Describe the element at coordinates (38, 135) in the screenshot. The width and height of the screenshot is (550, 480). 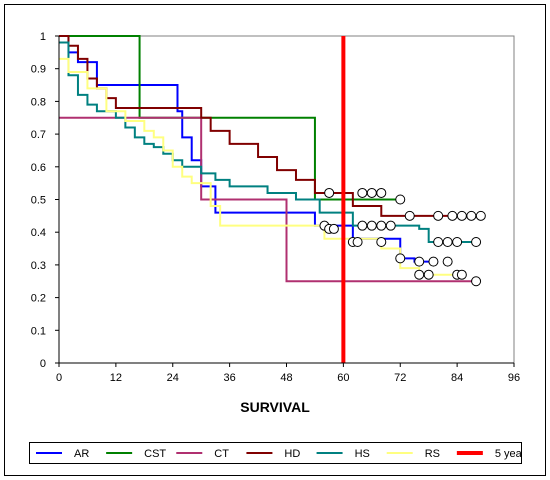
I see `y-tick-label: 0.7` at that location.